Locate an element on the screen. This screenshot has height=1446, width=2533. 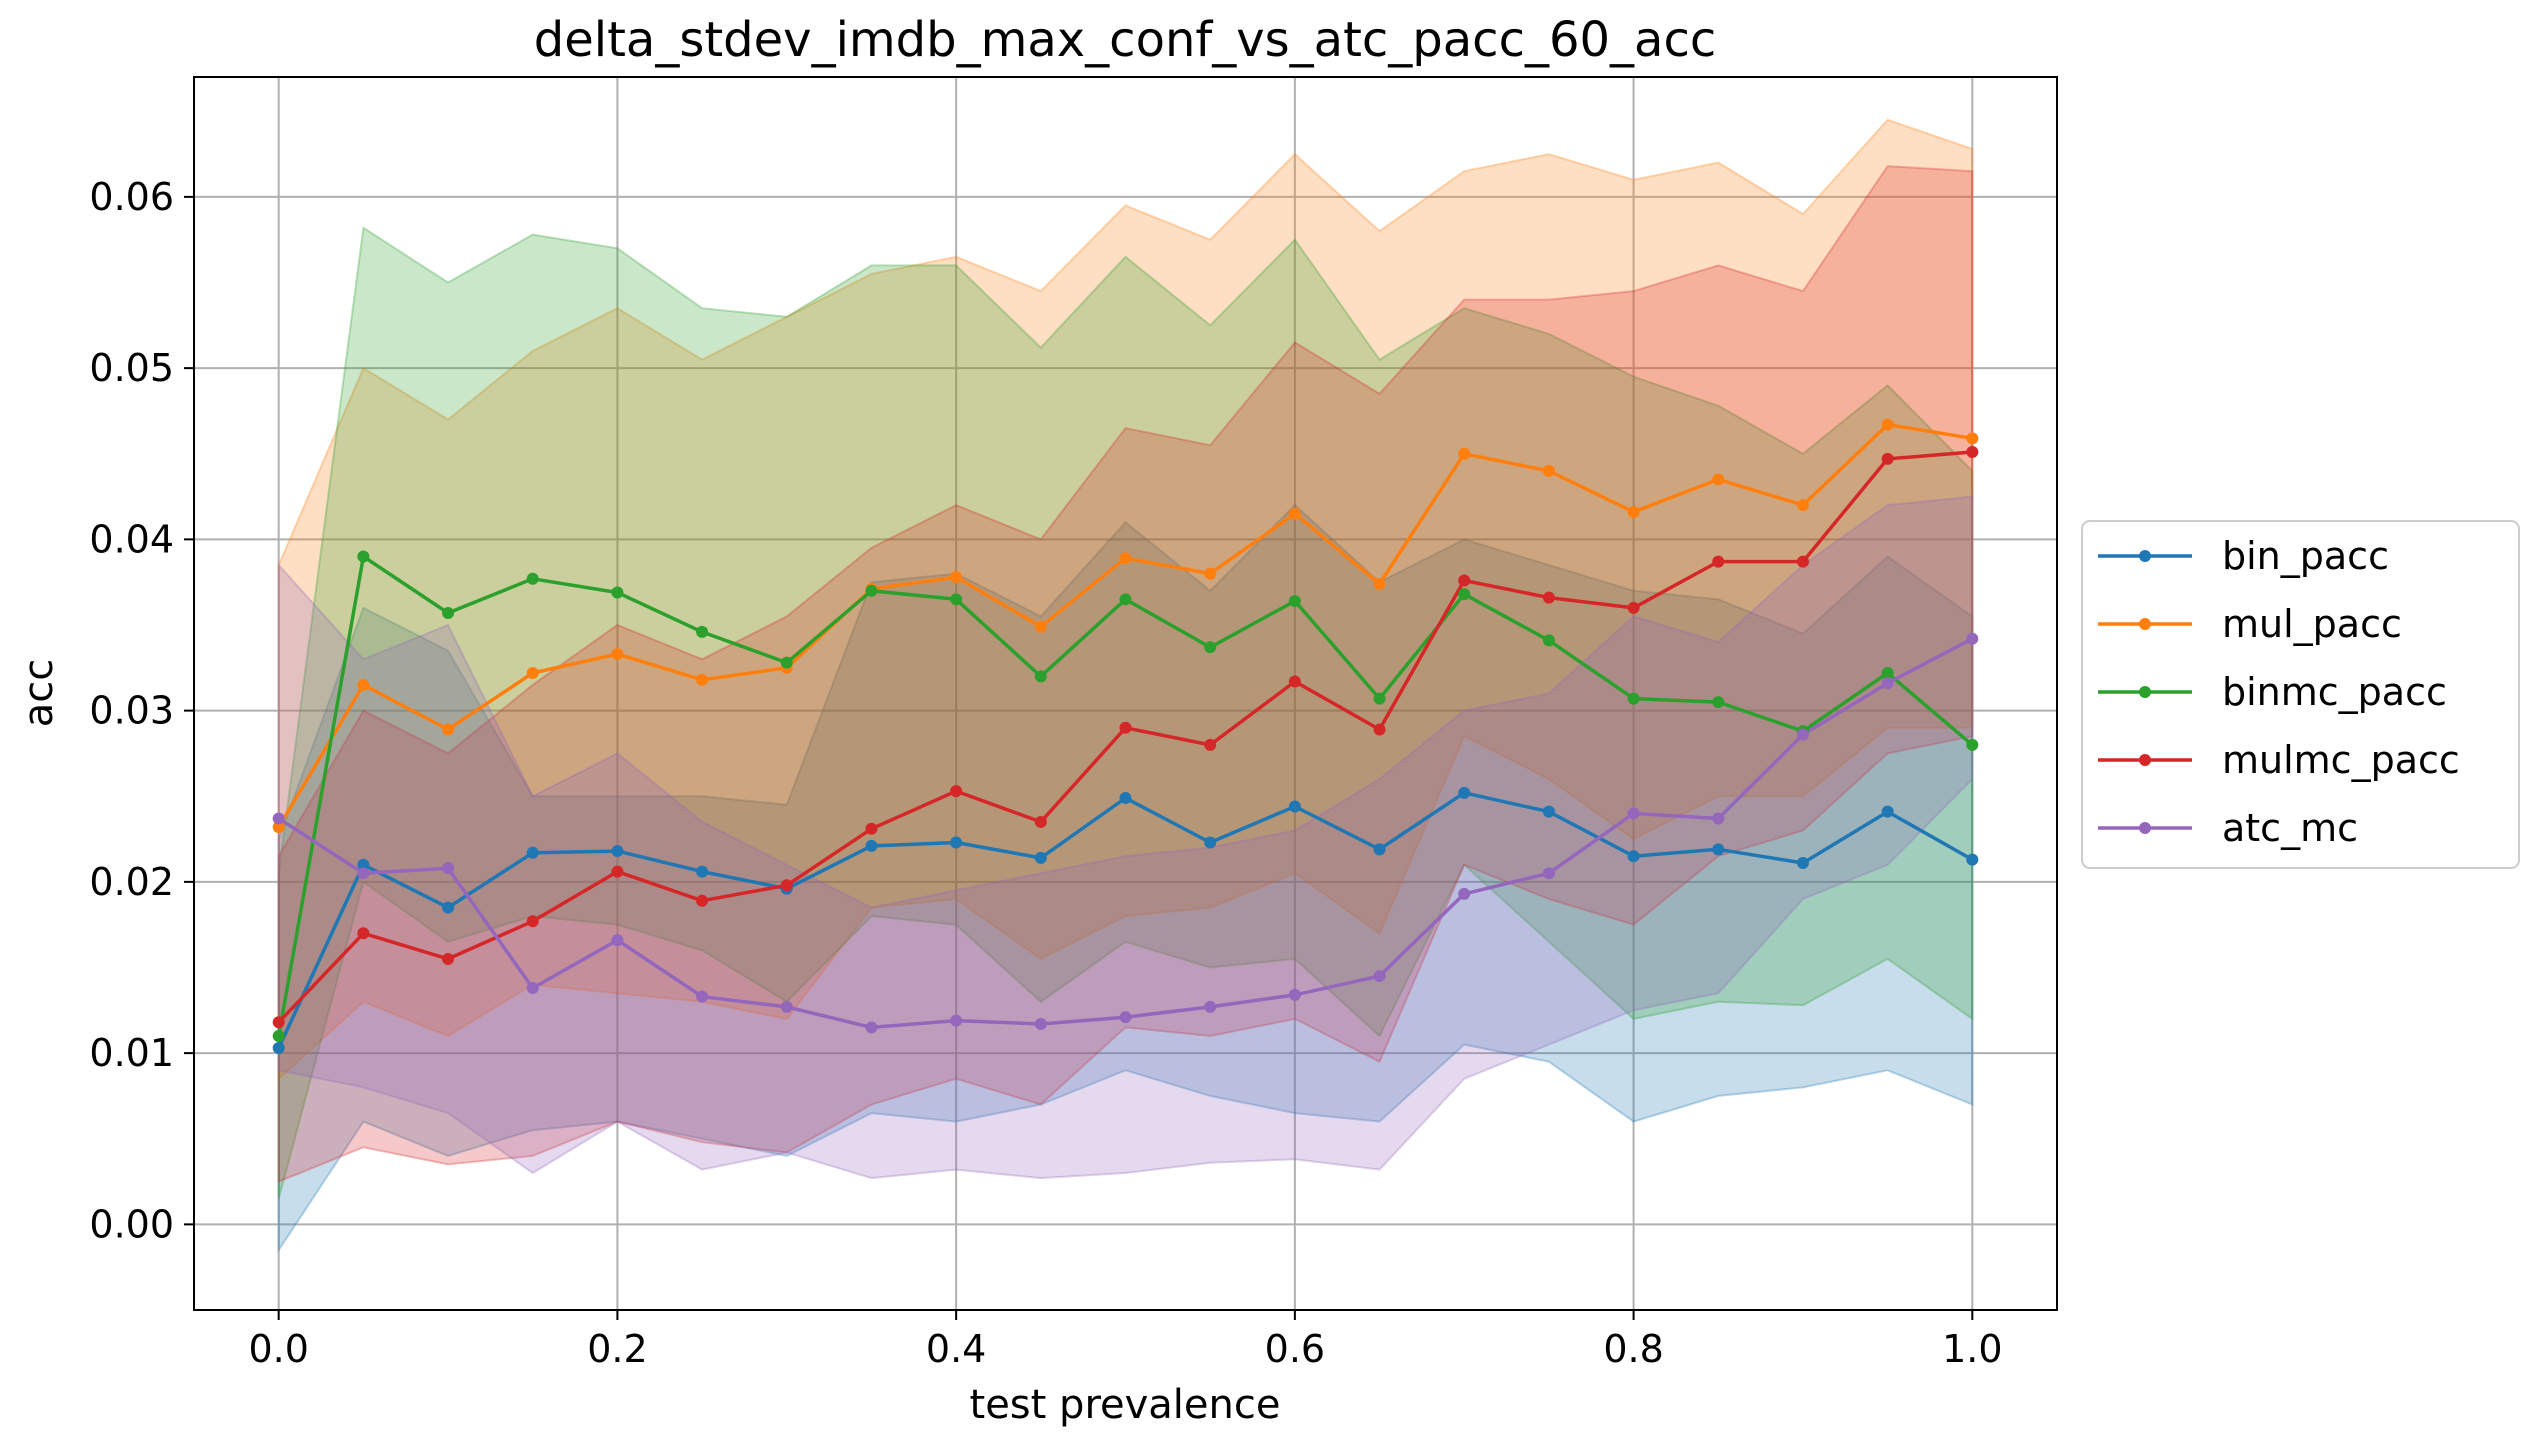
y-ticks: 0.00 0.01 0.02 0.03 0.04 0.05 0.06 is located at coordinates (141, 710).